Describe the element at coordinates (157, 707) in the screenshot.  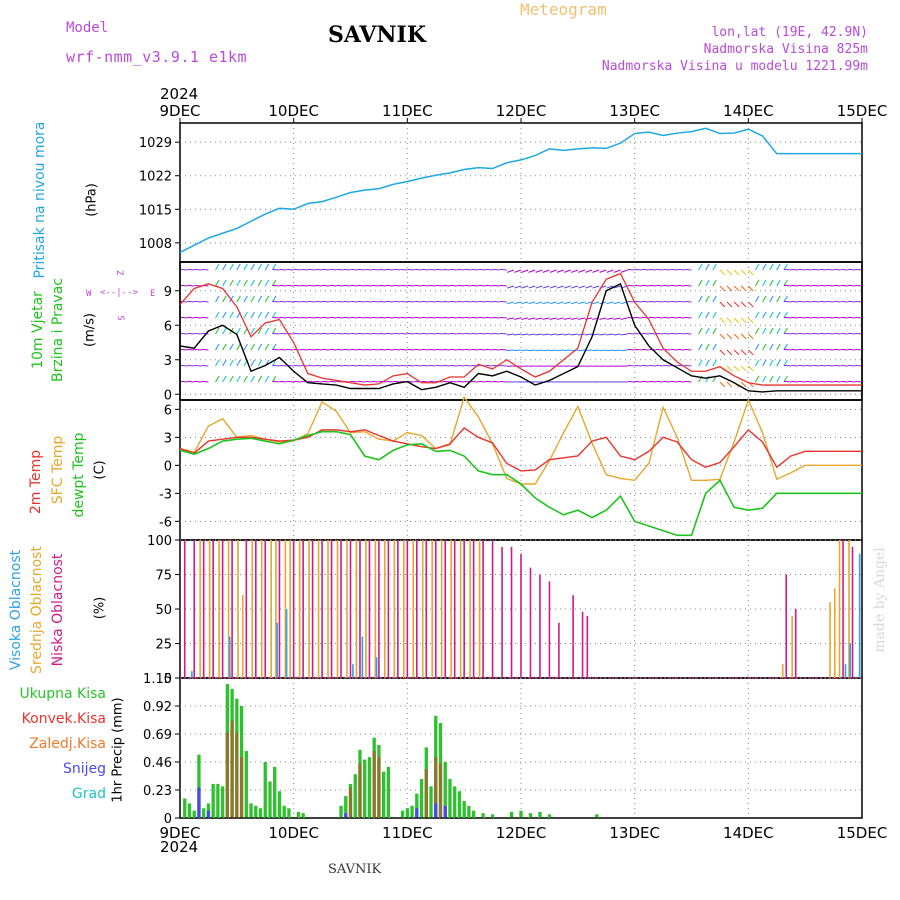
I see `precip-ytick-label: 0.92` at that location.